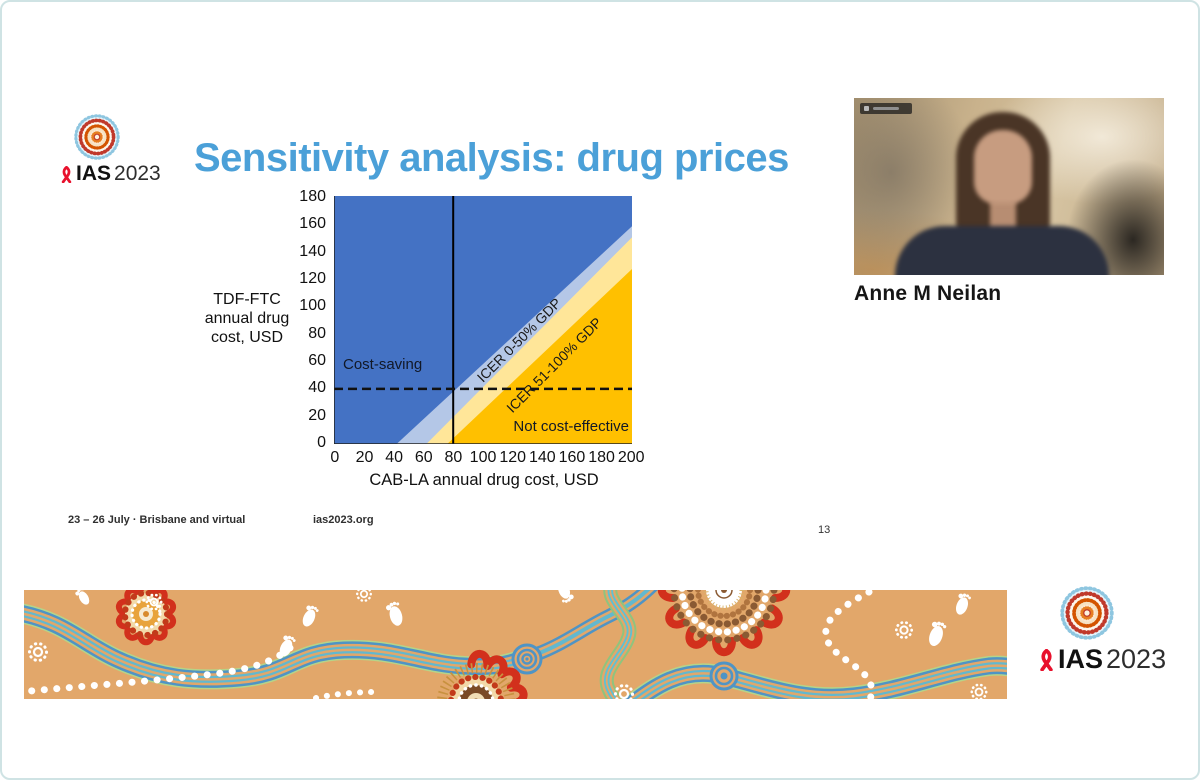  I want to click on y-axis-ticks: 180 160 140 120 100 80 60 40 20 0, so click(309, 320).